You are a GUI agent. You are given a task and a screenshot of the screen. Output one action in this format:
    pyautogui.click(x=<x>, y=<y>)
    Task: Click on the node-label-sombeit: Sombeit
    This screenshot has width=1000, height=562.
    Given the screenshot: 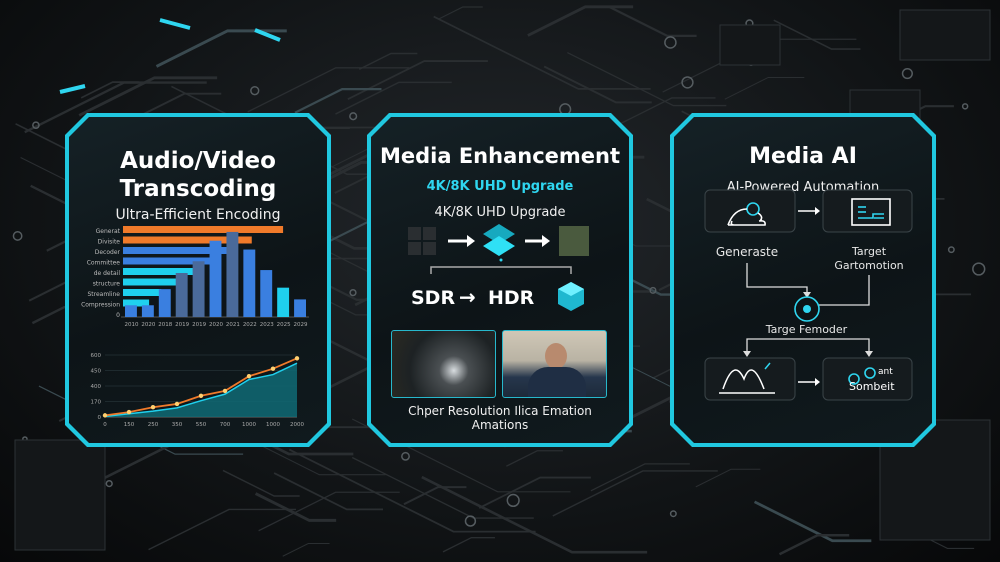 What is the action you would take?
    pyautogui.click(x=872, y=386)
    